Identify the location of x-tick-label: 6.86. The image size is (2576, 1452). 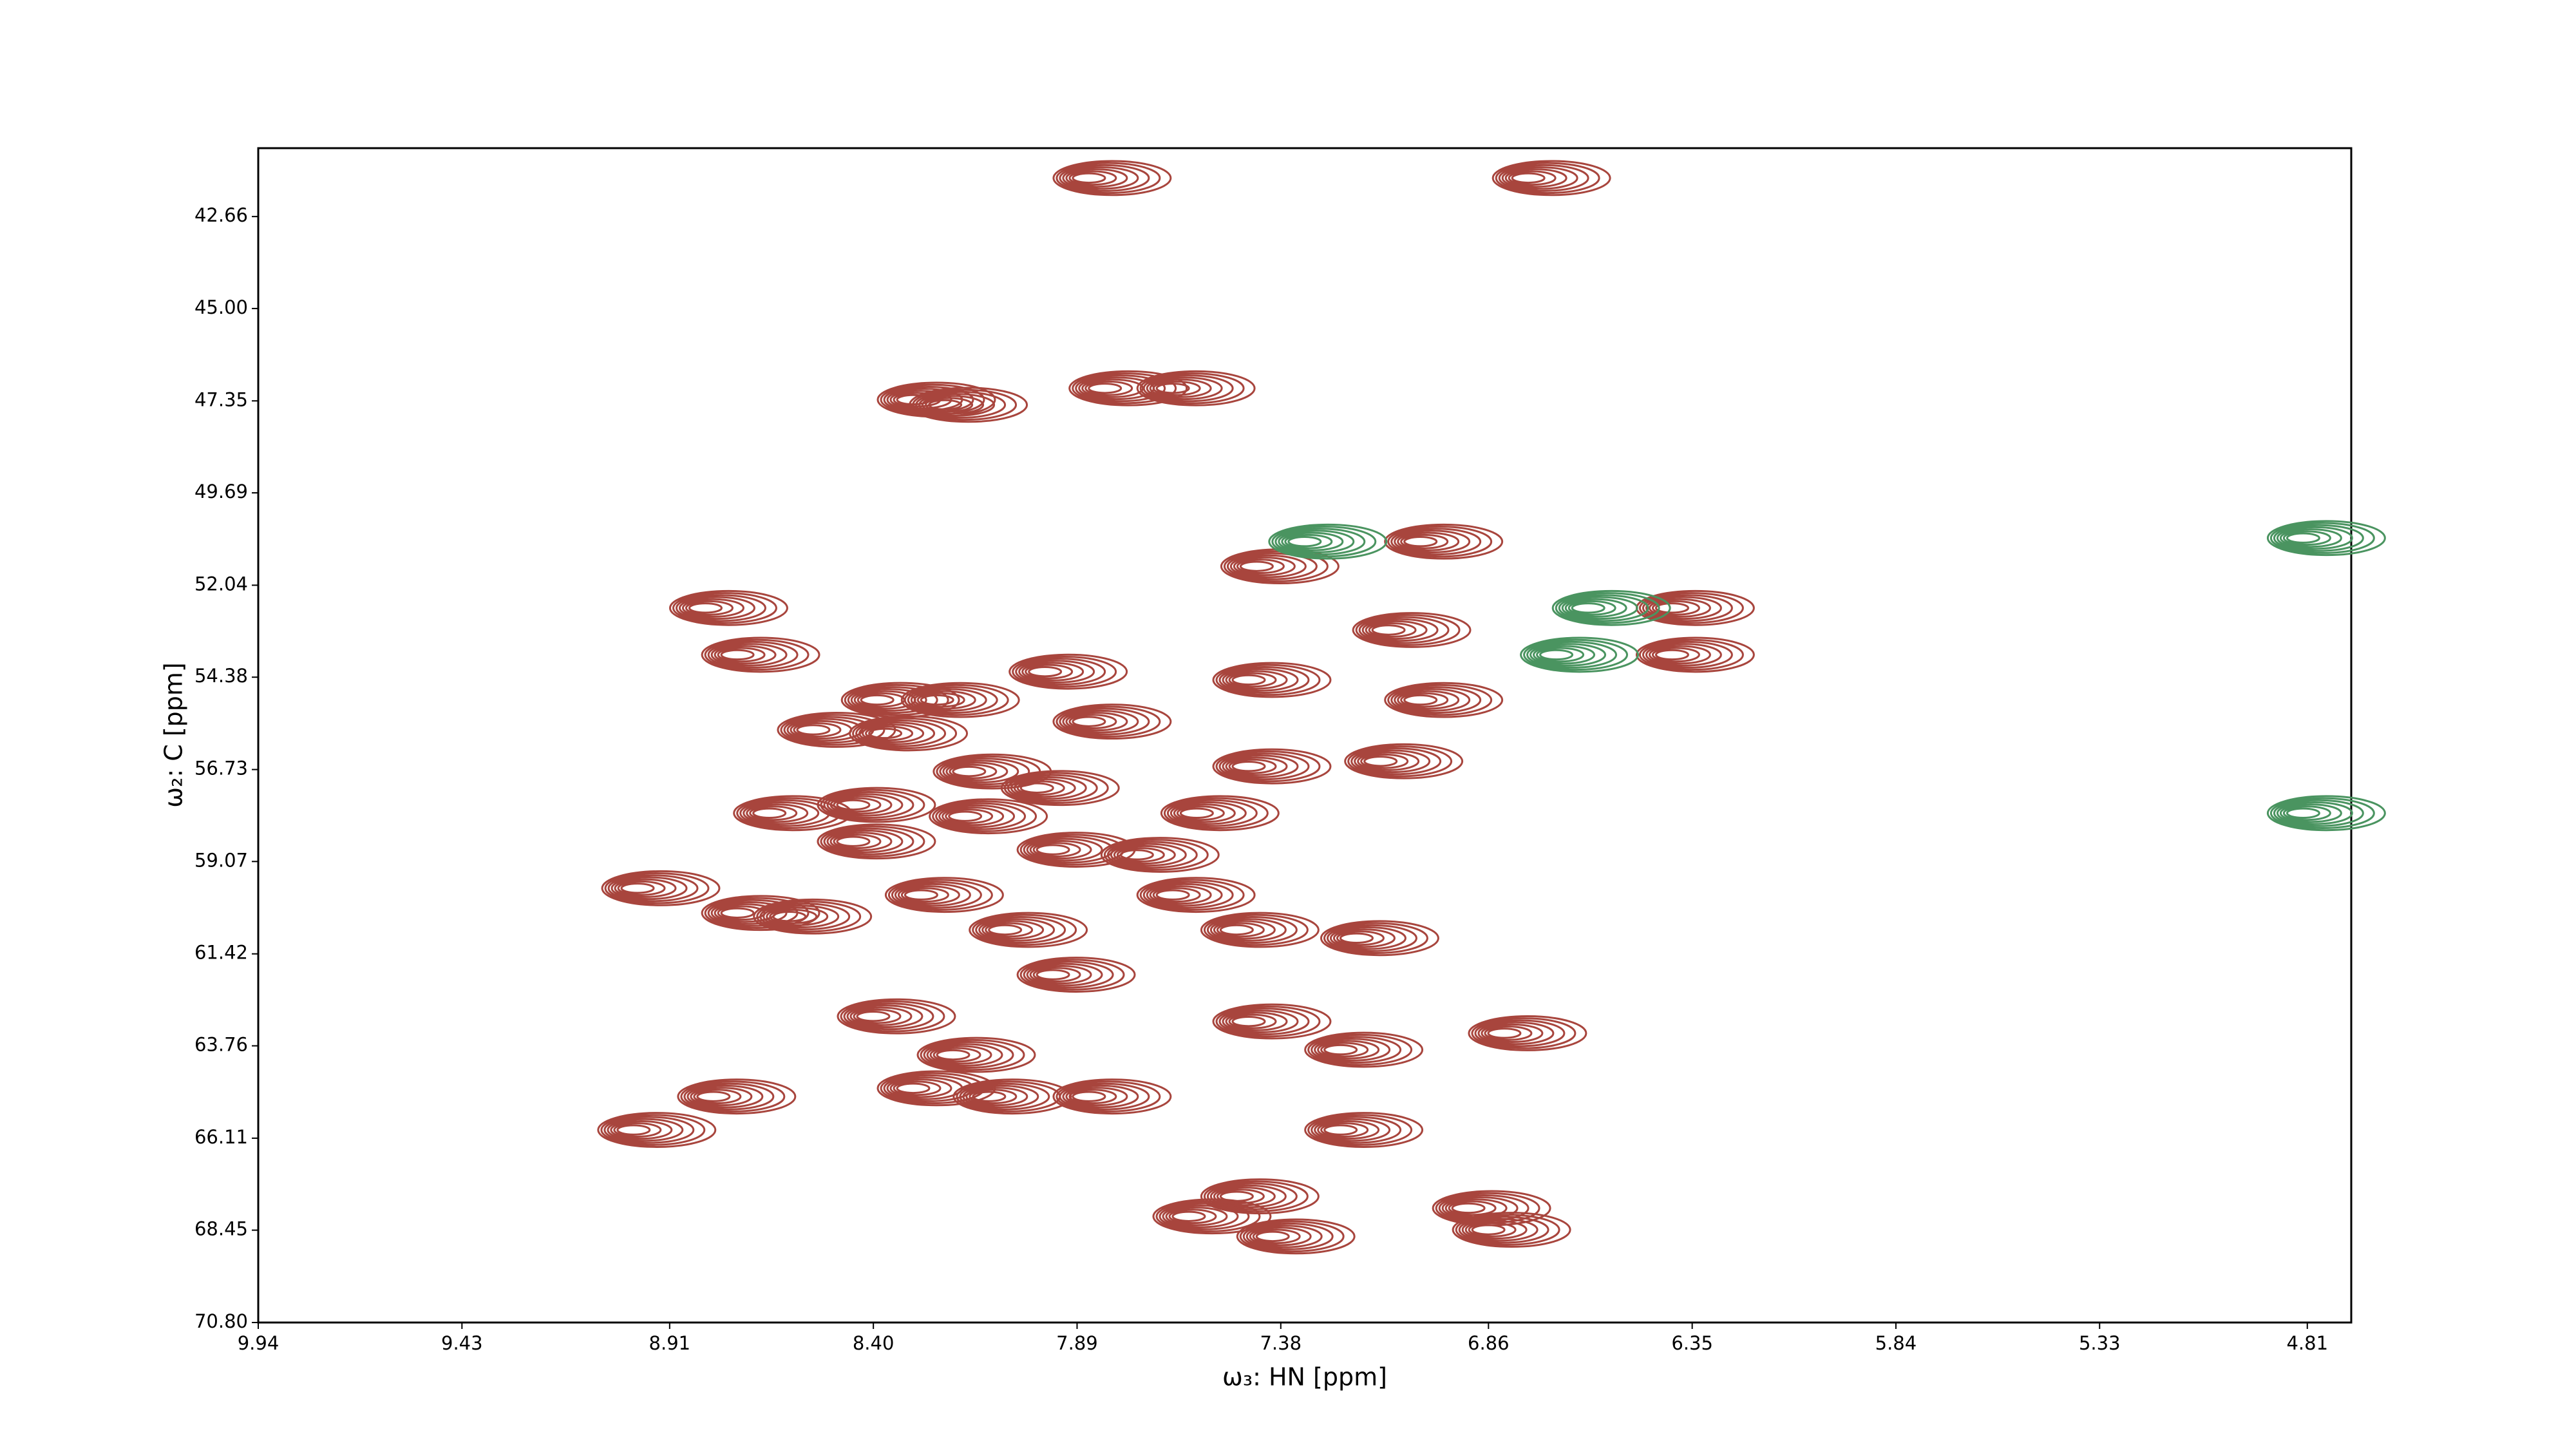
(1489, 1343).